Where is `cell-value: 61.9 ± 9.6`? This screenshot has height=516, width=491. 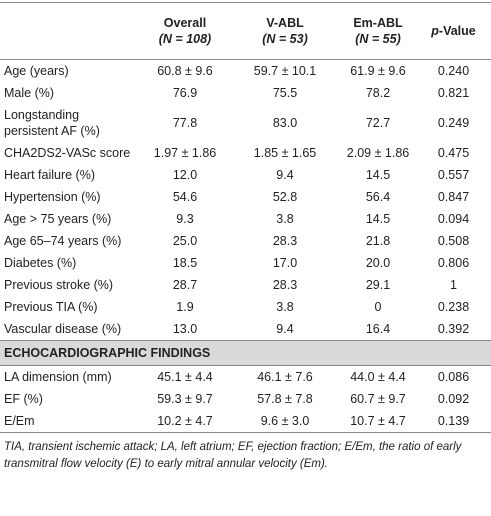
cell-value: 61.9 ± 9.6 is located at coordinates (378, 71).